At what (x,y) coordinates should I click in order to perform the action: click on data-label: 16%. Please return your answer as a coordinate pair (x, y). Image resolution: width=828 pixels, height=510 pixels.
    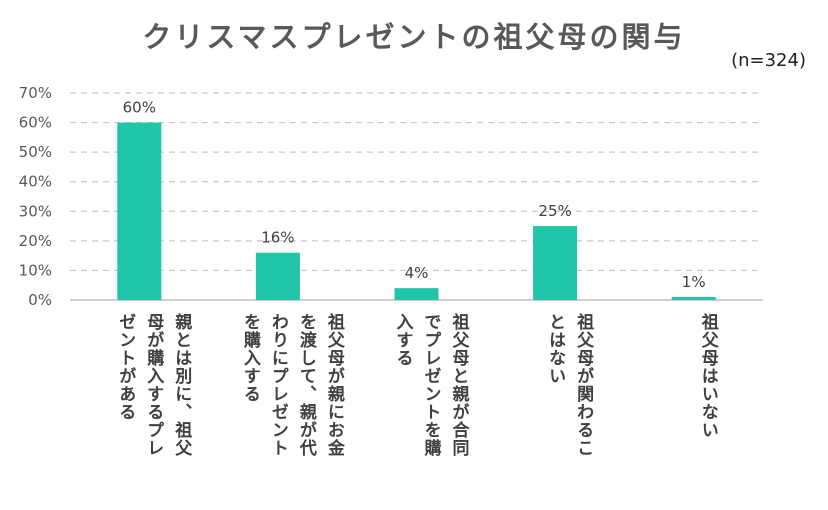
    Looking at the image, I should click on (277, 238).